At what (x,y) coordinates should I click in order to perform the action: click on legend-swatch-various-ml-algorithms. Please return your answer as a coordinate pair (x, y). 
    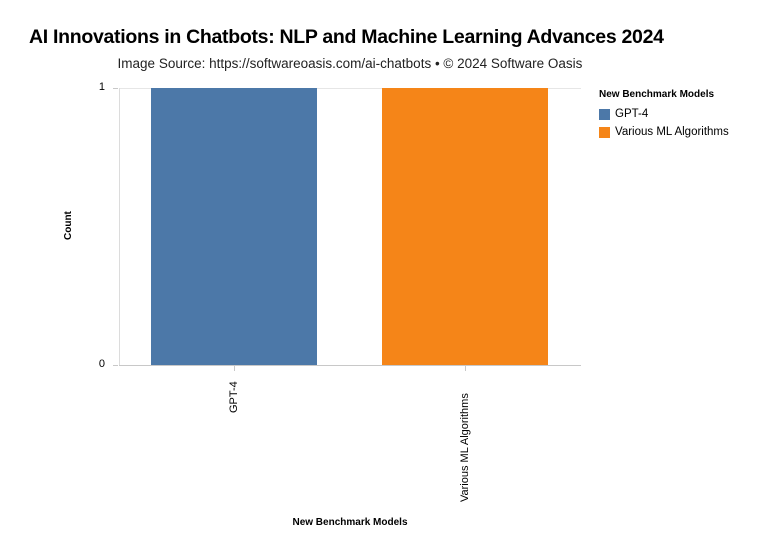
    Looking at the image, I should click on (604, 132).